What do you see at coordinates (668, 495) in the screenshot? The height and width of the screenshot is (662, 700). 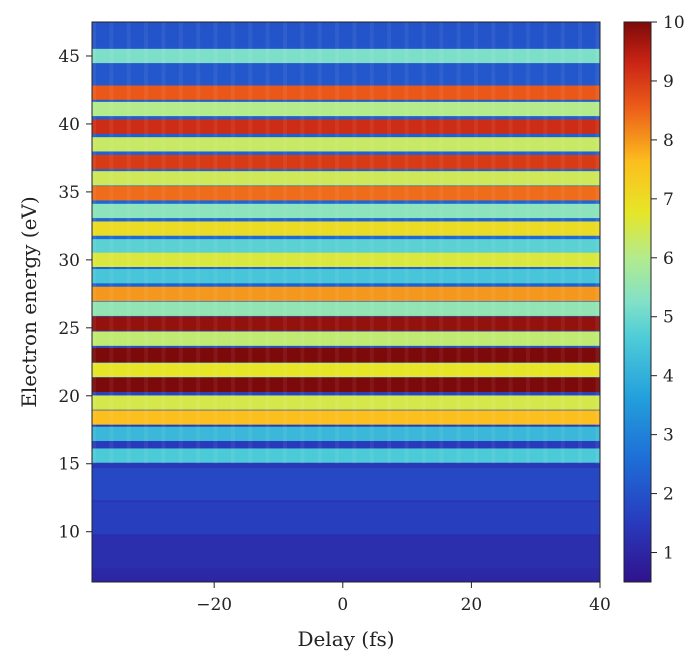 I see `colorbar-tick-label: 2` at bounding box center [668, 495].